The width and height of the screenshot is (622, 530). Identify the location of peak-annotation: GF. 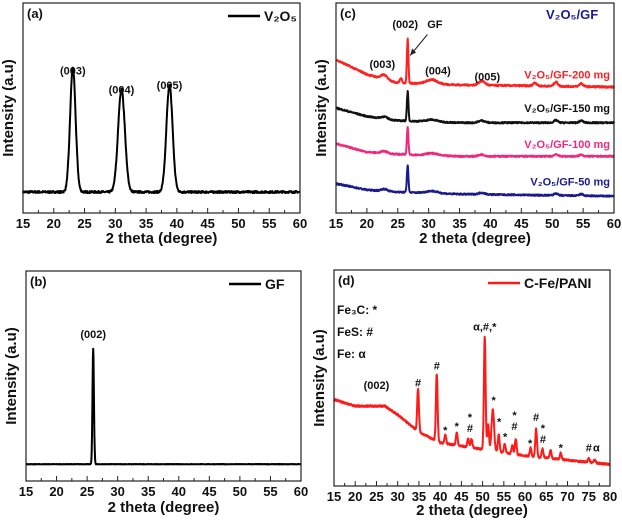
(435, 25).